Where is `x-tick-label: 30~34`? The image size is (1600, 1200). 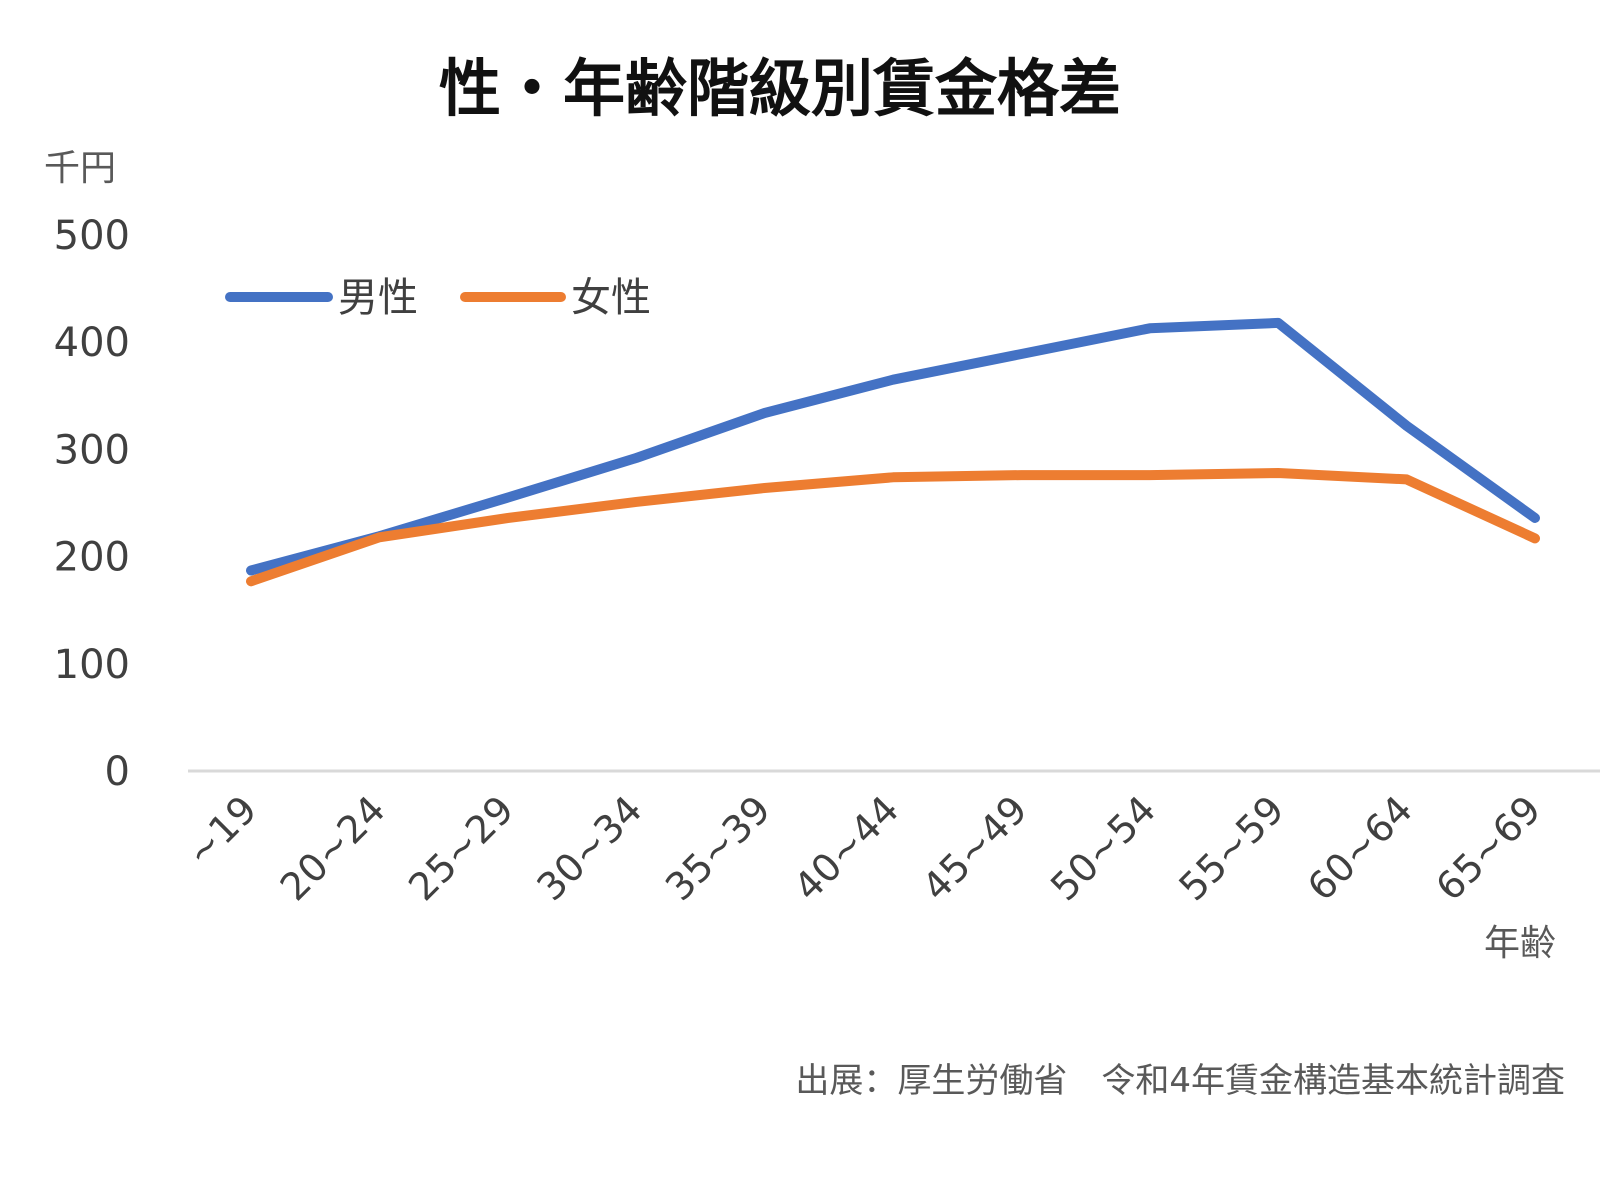
x-tick-label: 30~34 is located at coordinates (590, 848).